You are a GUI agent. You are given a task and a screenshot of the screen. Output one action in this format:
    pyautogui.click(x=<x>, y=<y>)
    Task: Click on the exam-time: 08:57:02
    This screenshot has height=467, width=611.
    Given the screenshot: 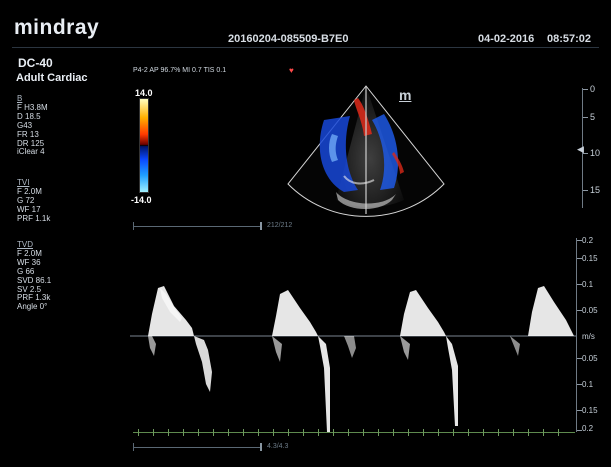 What is the action you would take?
    pyautogui.click(x=569, y=39)
    